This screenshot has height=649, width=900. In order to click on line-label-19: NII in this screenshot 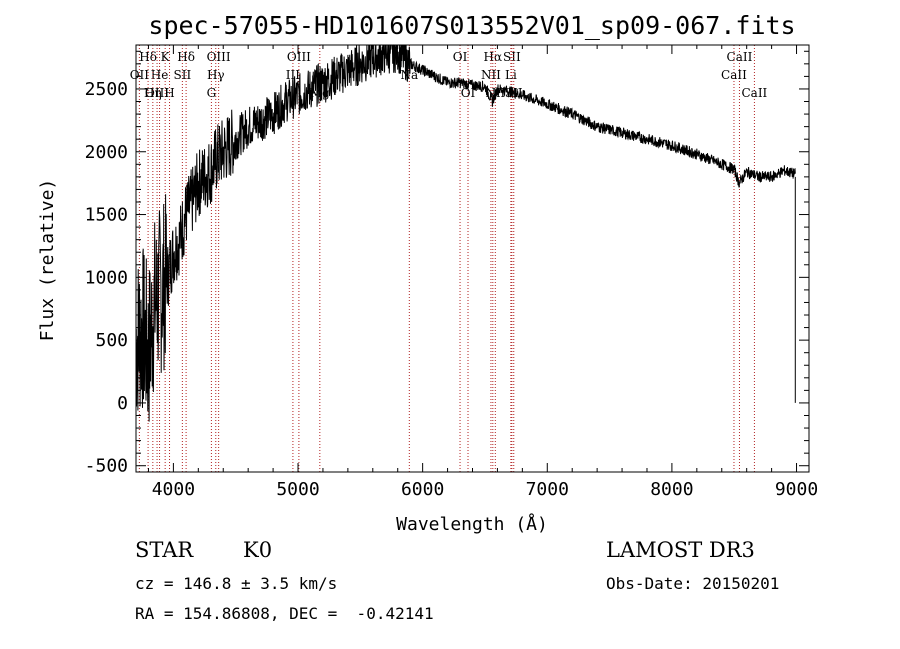, I will do `click(491, 75)`.